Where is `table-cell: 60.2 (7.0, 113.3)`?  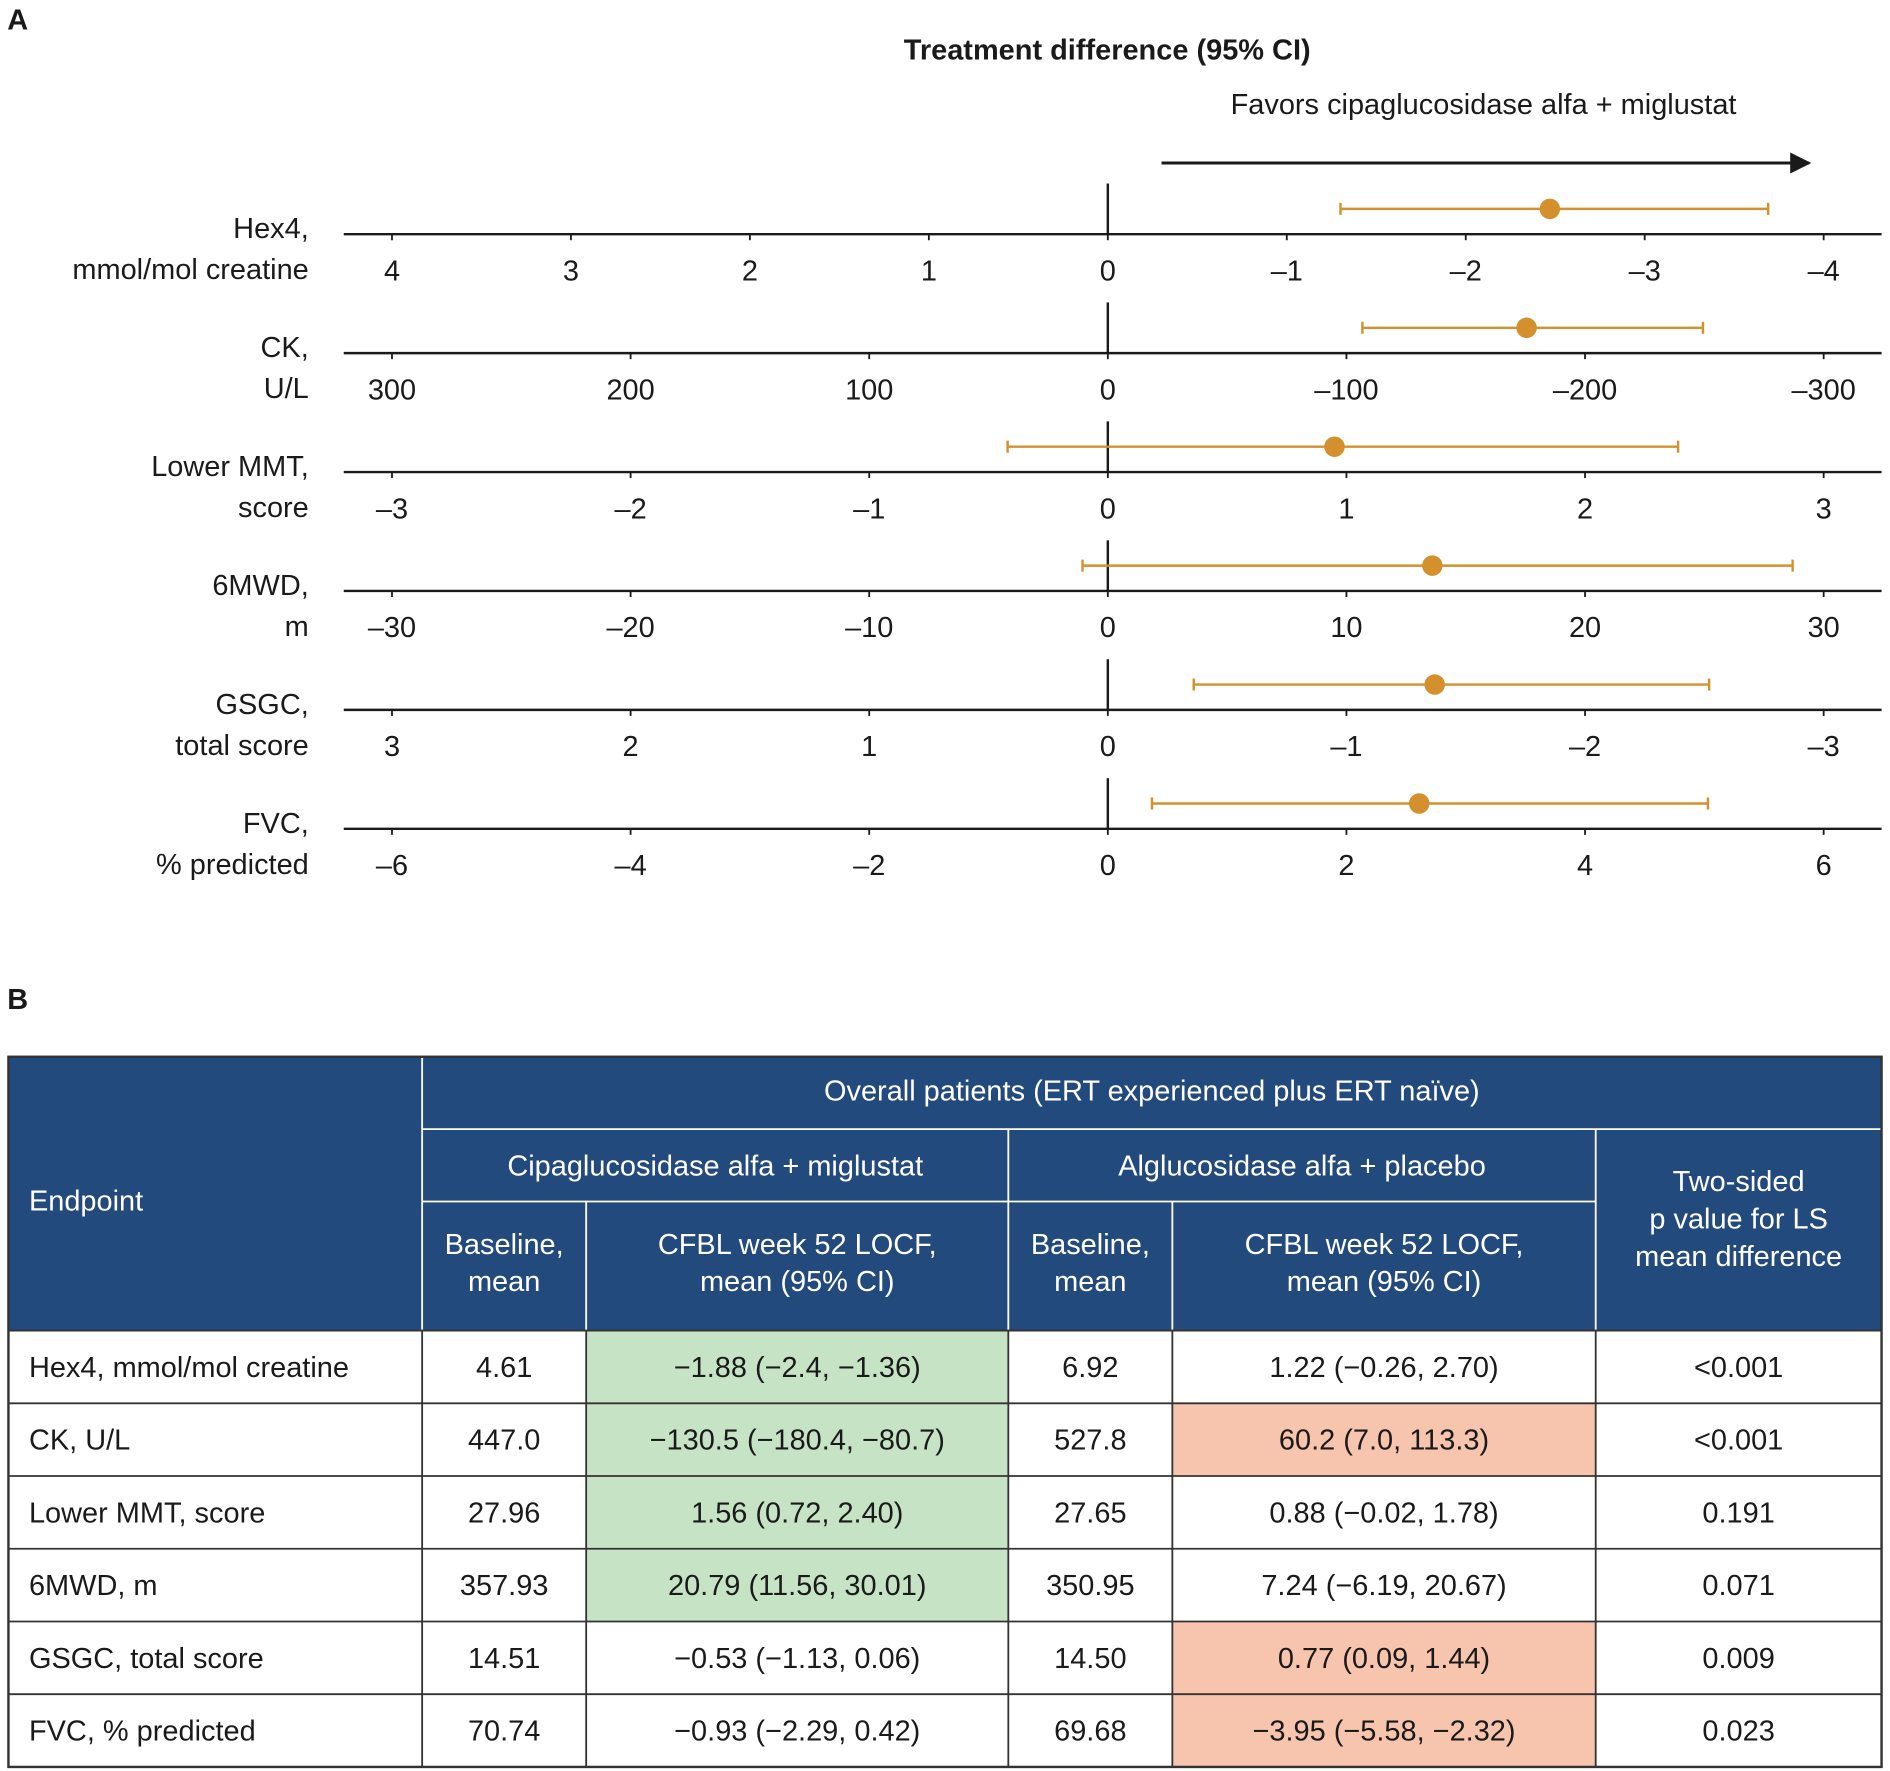 table-cell: 60.2 (7.0, 113.3) is located at coordinates (1384, 1441).